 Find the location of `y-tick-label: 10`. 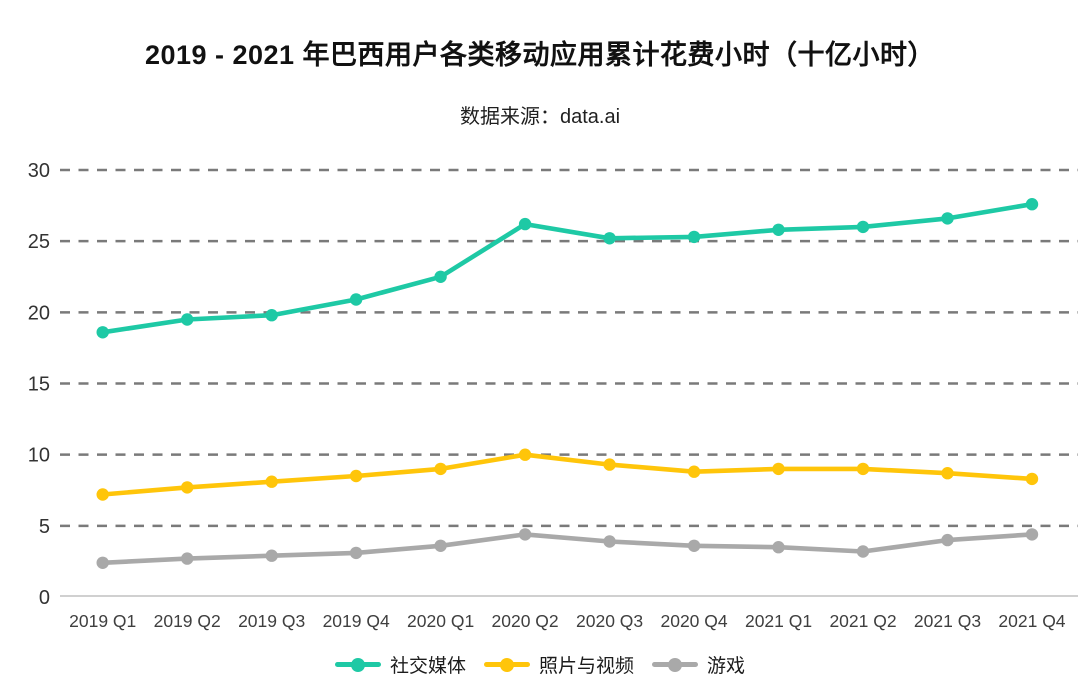

y-tick-label: 10 is located at coordinates (39, 456).